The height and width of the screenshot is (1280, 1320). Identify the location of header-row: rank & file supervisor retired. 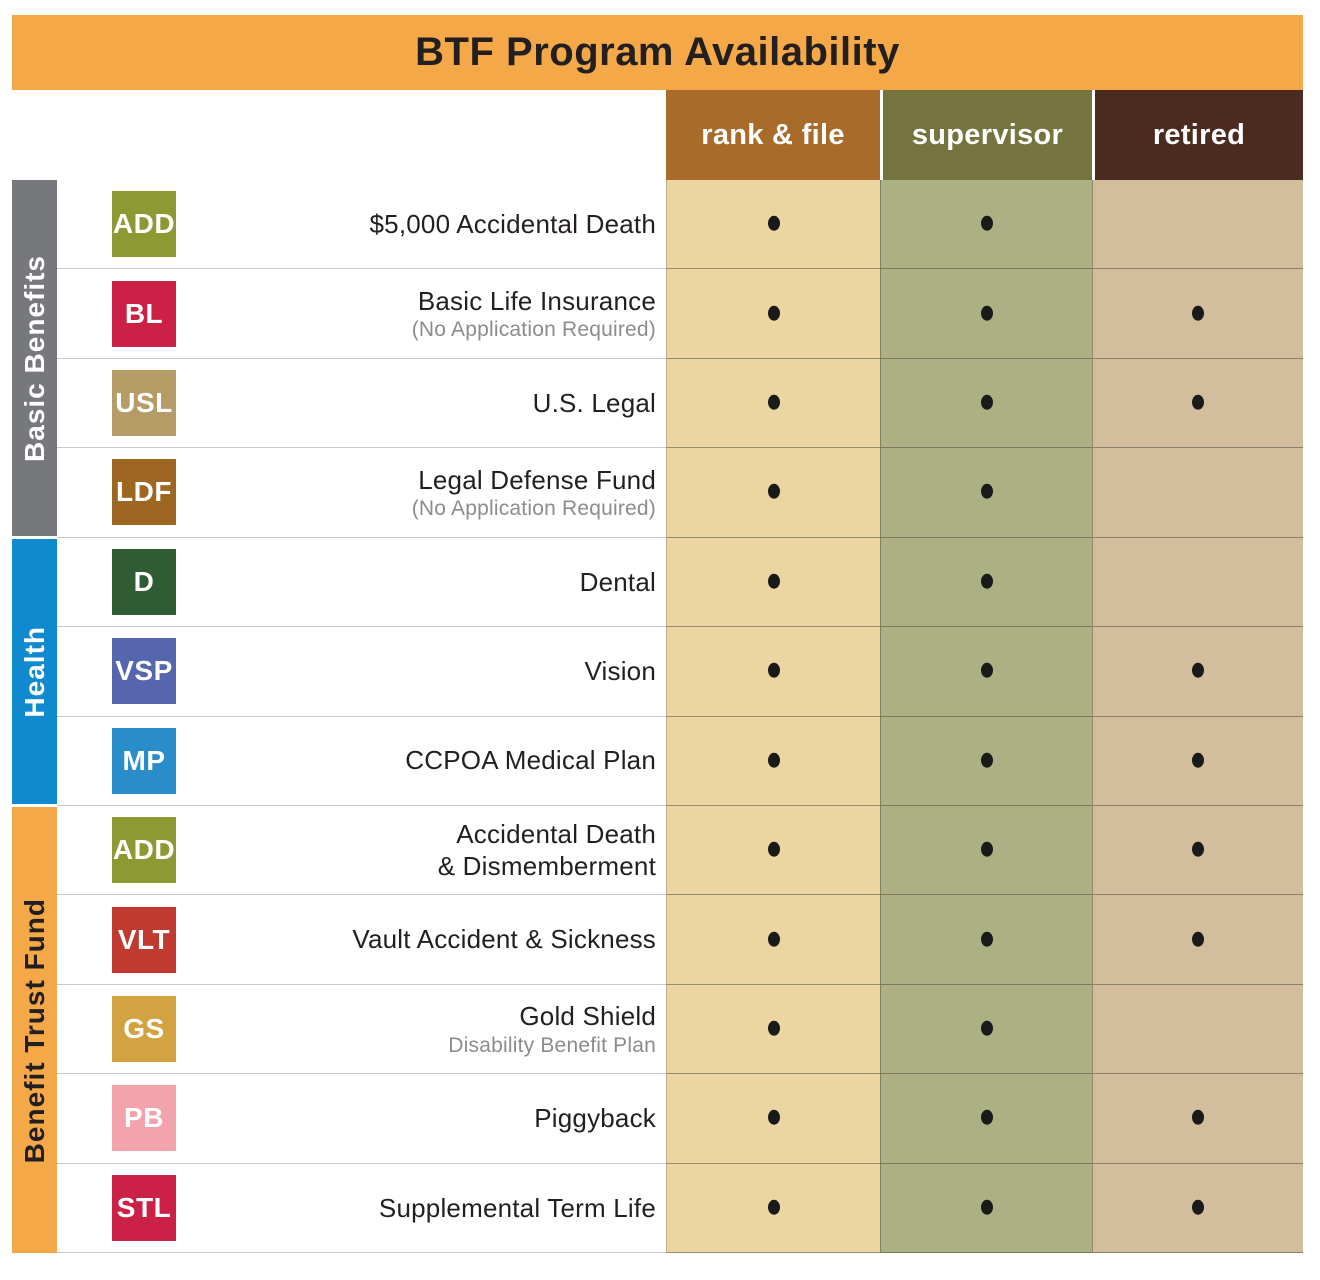
(657, 135).